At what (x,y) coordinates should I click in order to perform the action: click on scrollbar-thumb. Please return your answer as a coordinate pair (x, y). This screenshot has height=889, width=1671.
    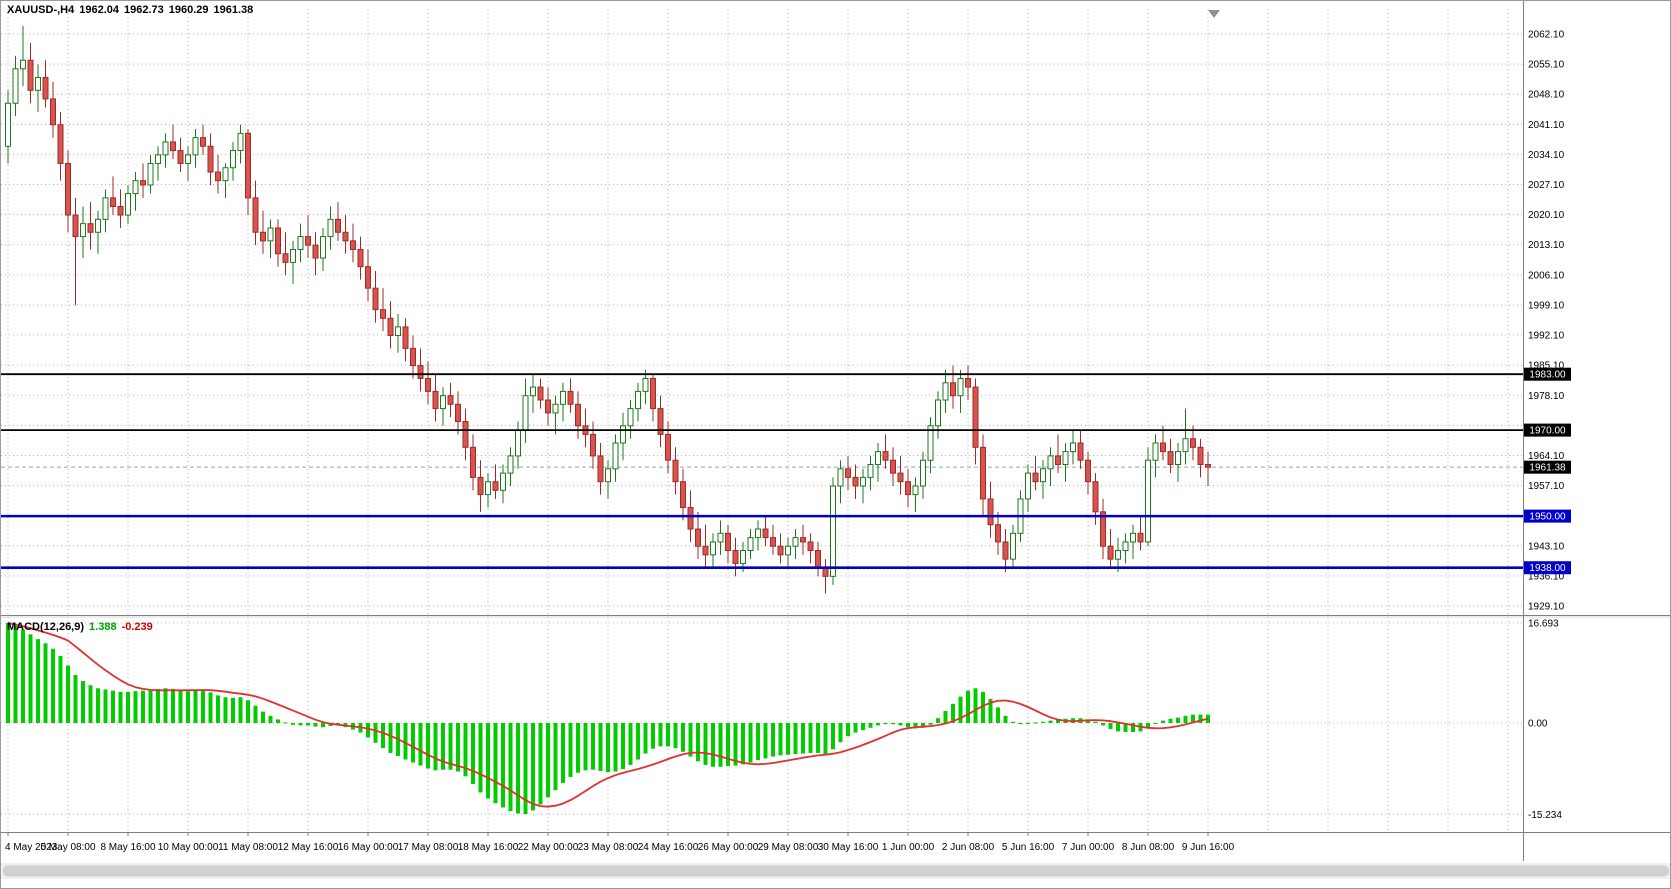
    Looking at the image, I should click on (836, 871).